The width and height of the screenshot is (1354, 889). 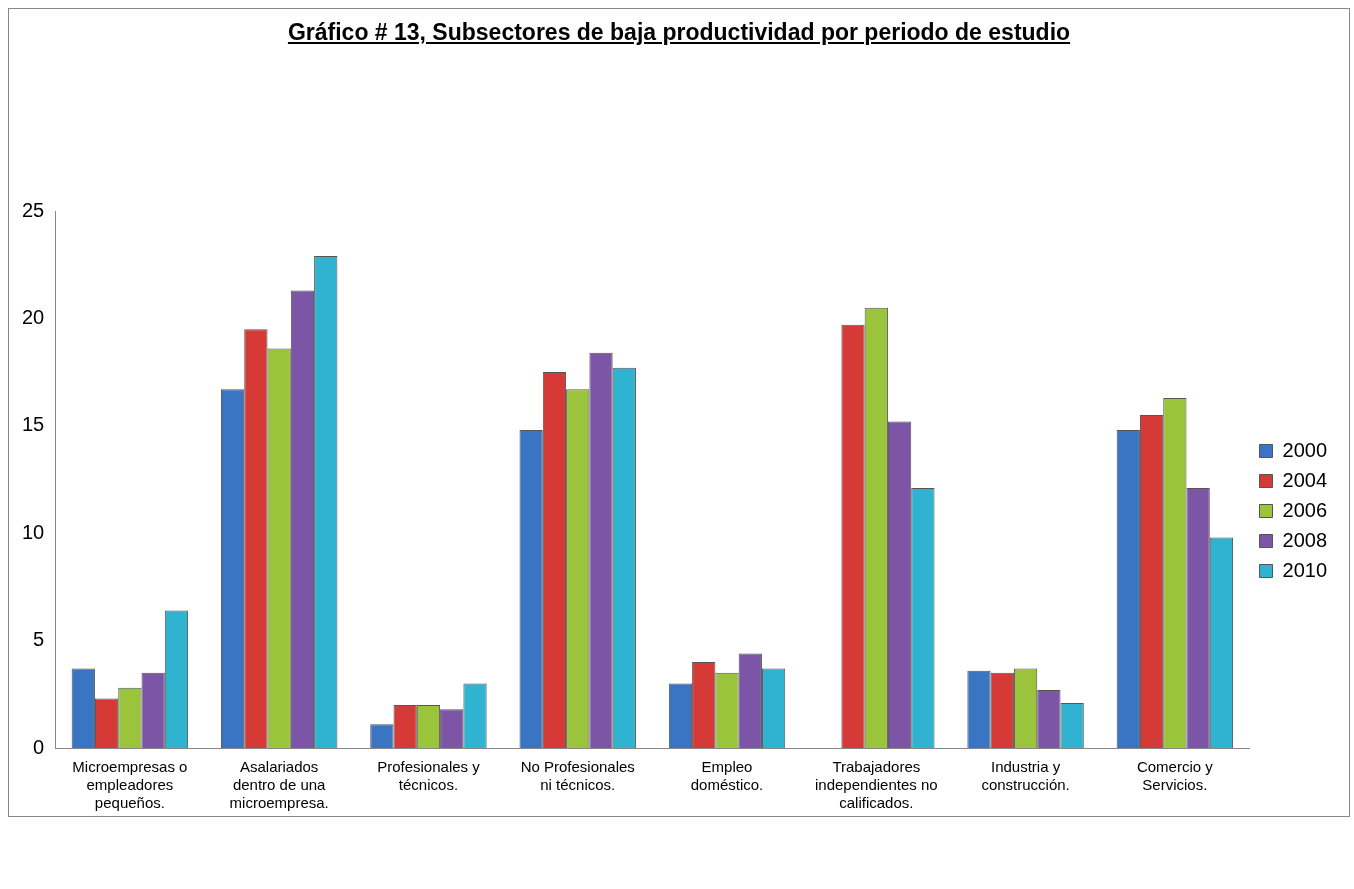 I want to click on legend-label: 2010, so click(x=1305, y=569).